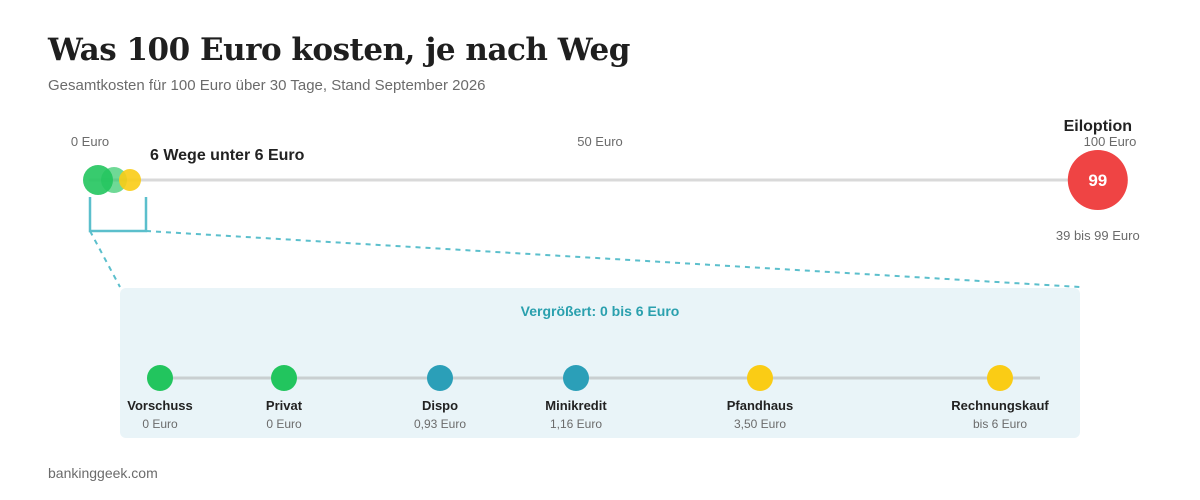  What do you see at coordinates (760, 405) in the screenshot?
I see `zoom-label-pfandhaus: Pfandhaus` at bounding box center [760, 405].